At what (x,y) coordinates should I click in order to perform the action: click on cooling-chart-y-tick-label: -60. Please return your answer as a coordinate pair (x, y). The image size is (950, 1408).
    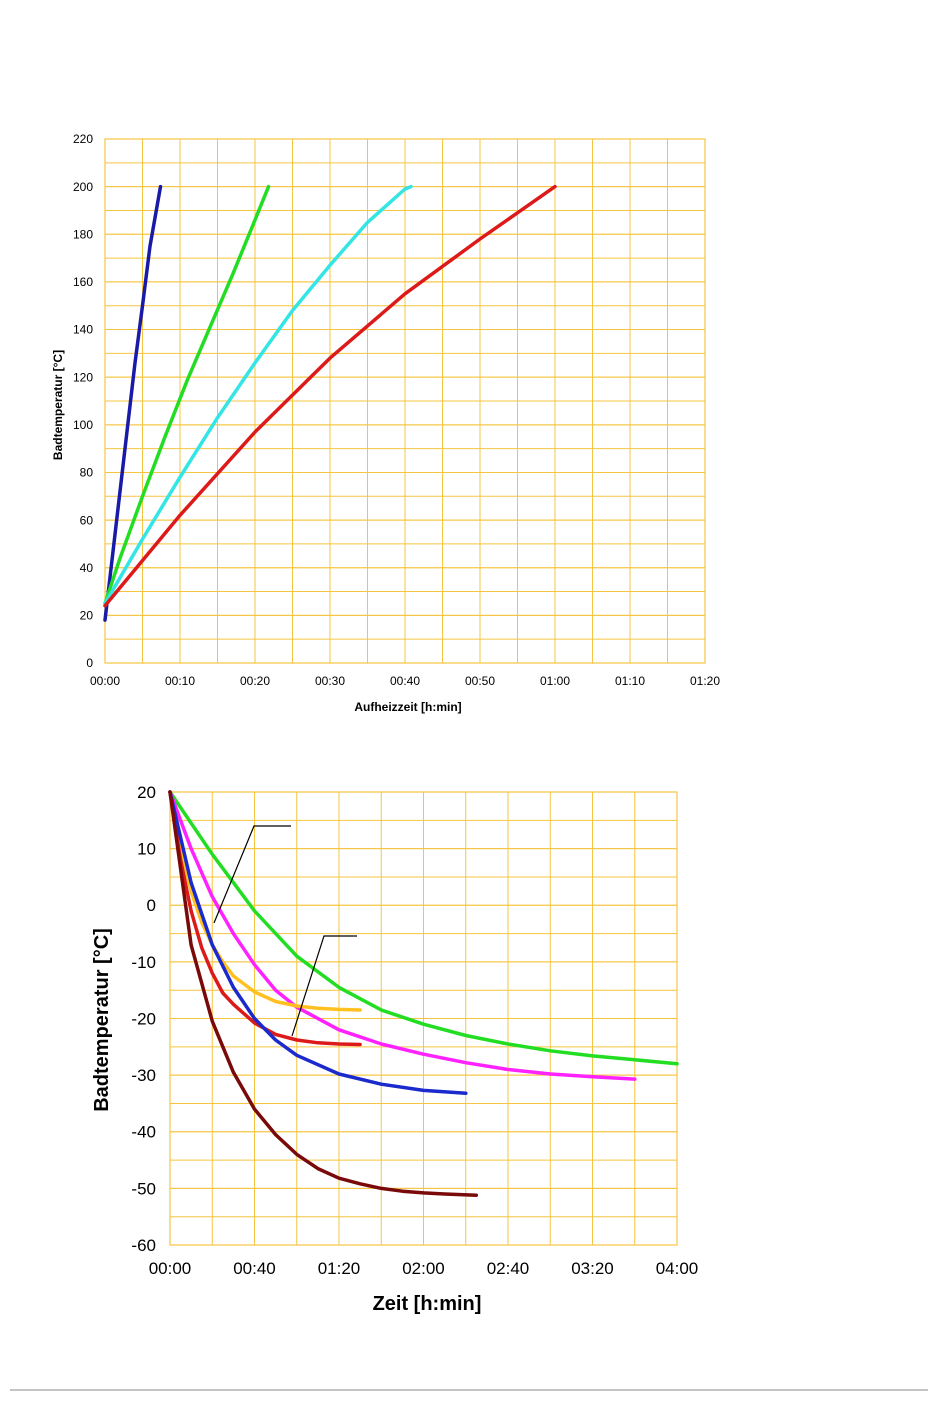
    Looking at the image, I should click on (143, 1245).